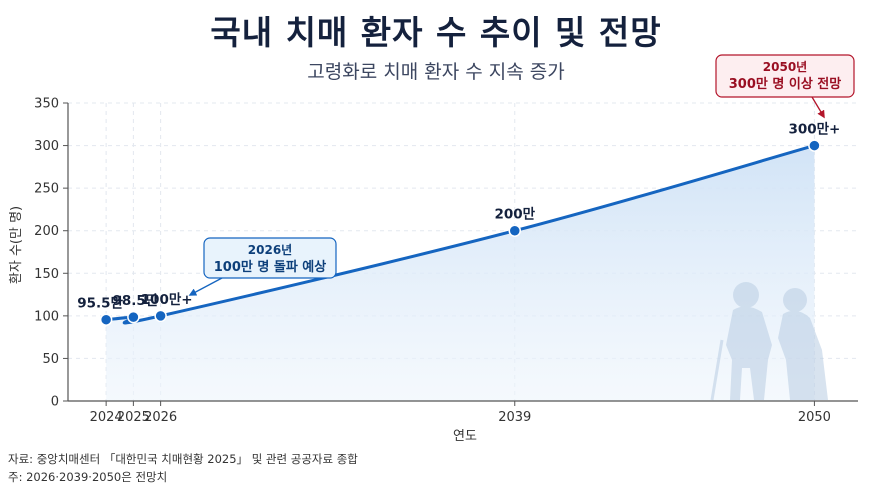 The width and height of the screenshot is (872, 491). I want to click on y-axis-label: 환자 수(만 명), so click(16, 245).